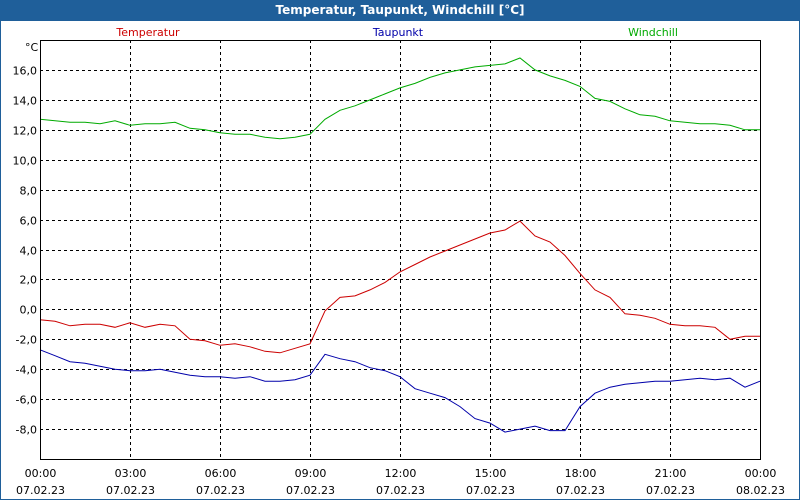  I want to click on x-tick-time-label: 15:00, so click(491, 473).